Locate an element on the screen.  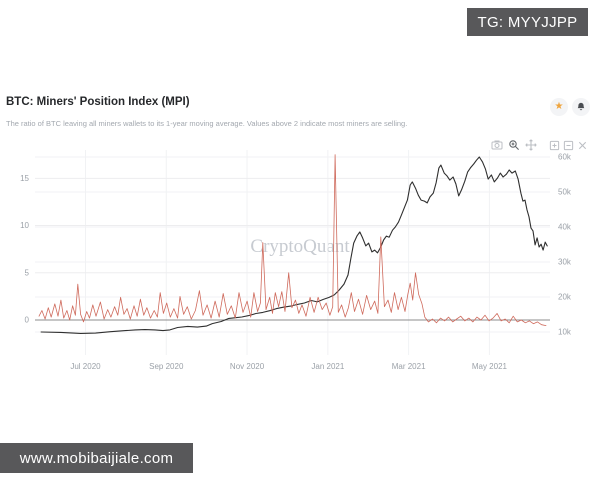
x-tick-label: May 2021 is located at coordinates (490, 366).